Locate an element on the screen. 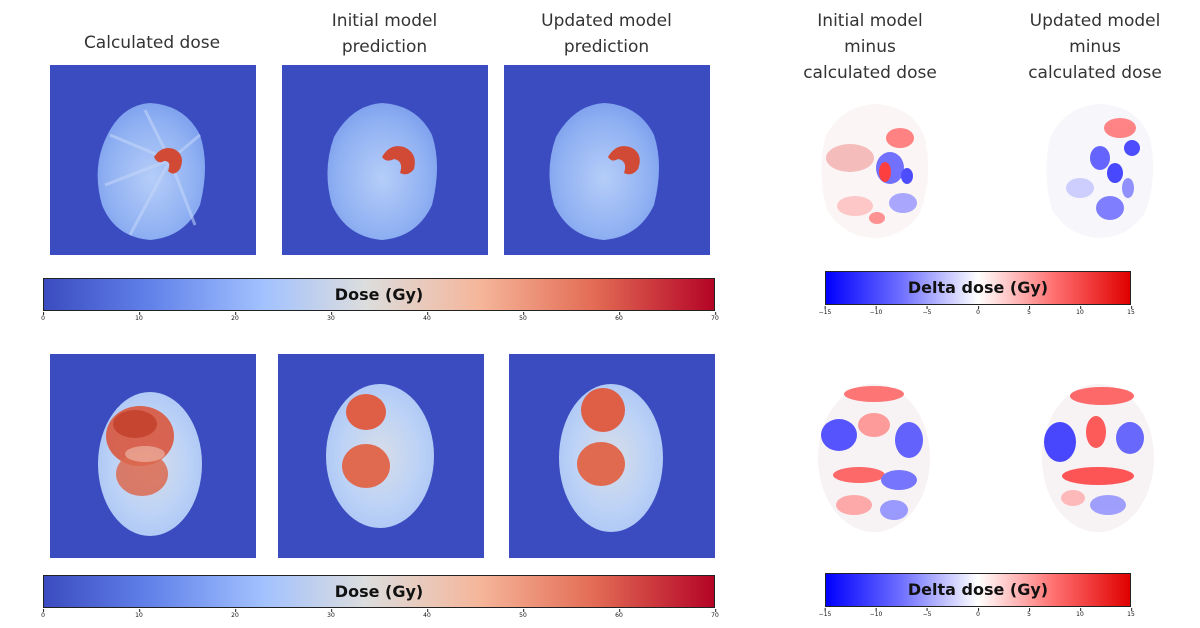  dose-panel-updated-top is located at coordinates (607, 160).